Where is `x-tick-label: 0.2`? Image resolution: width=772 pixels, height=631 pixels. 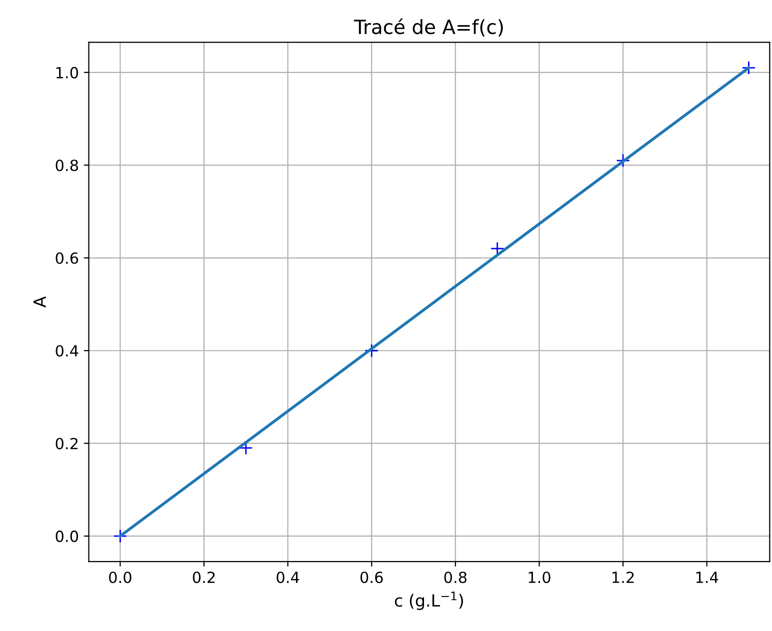
x-tick-label: 0.2 is located at coordinates (203, 578).